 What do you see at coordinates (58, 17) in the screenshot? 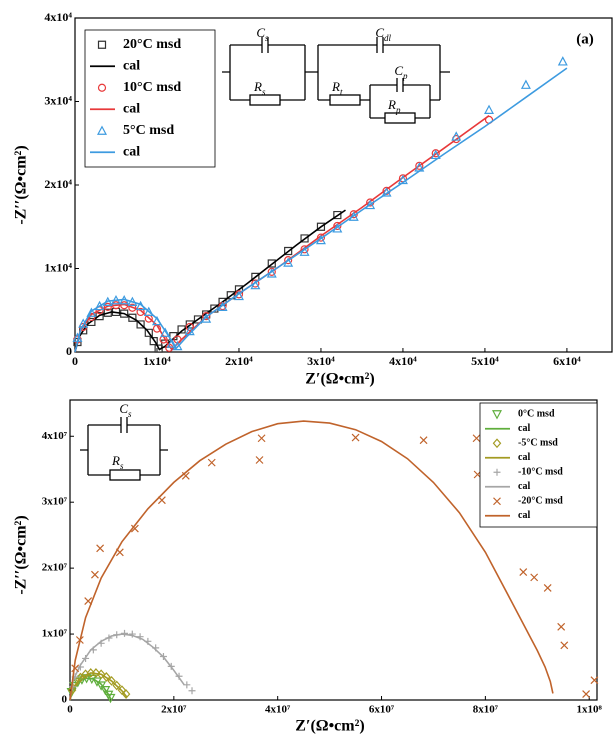
I see `y-tick-label: 4x10⁴` at bounding box center [58, 17].